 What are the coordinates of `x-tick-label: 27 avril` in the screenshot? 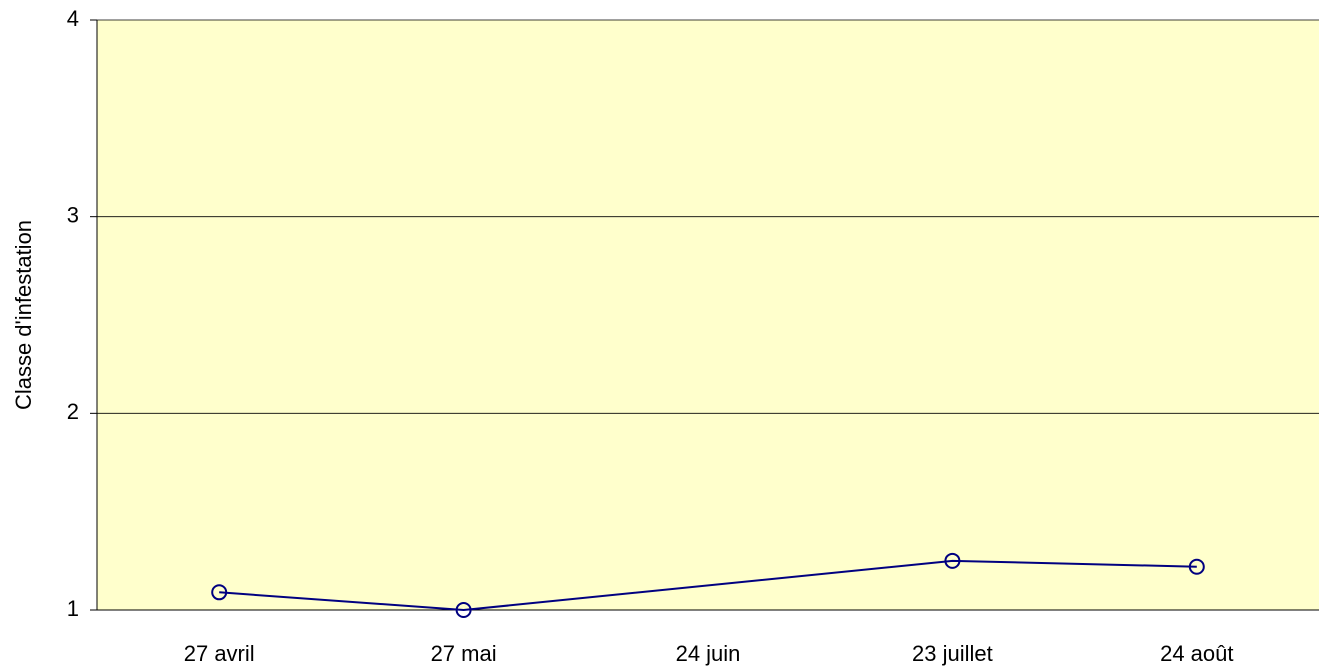 It's located at (219, 653).